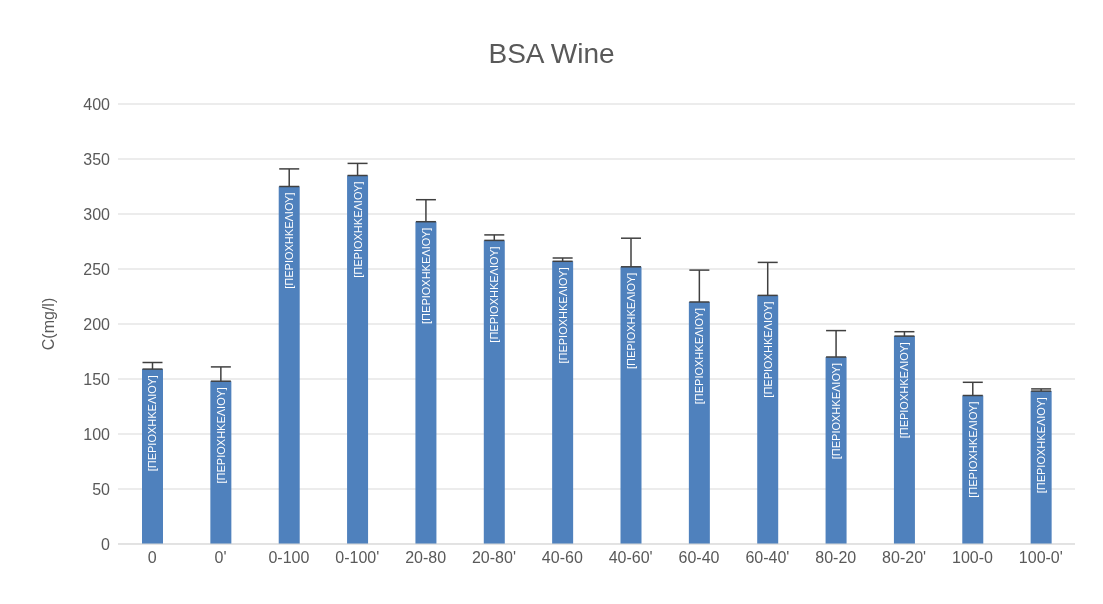 Image resolution: width=1103 pixels, height=604 pixels. I want to click on x-tick-label: 100-0', so click(1040, 558).